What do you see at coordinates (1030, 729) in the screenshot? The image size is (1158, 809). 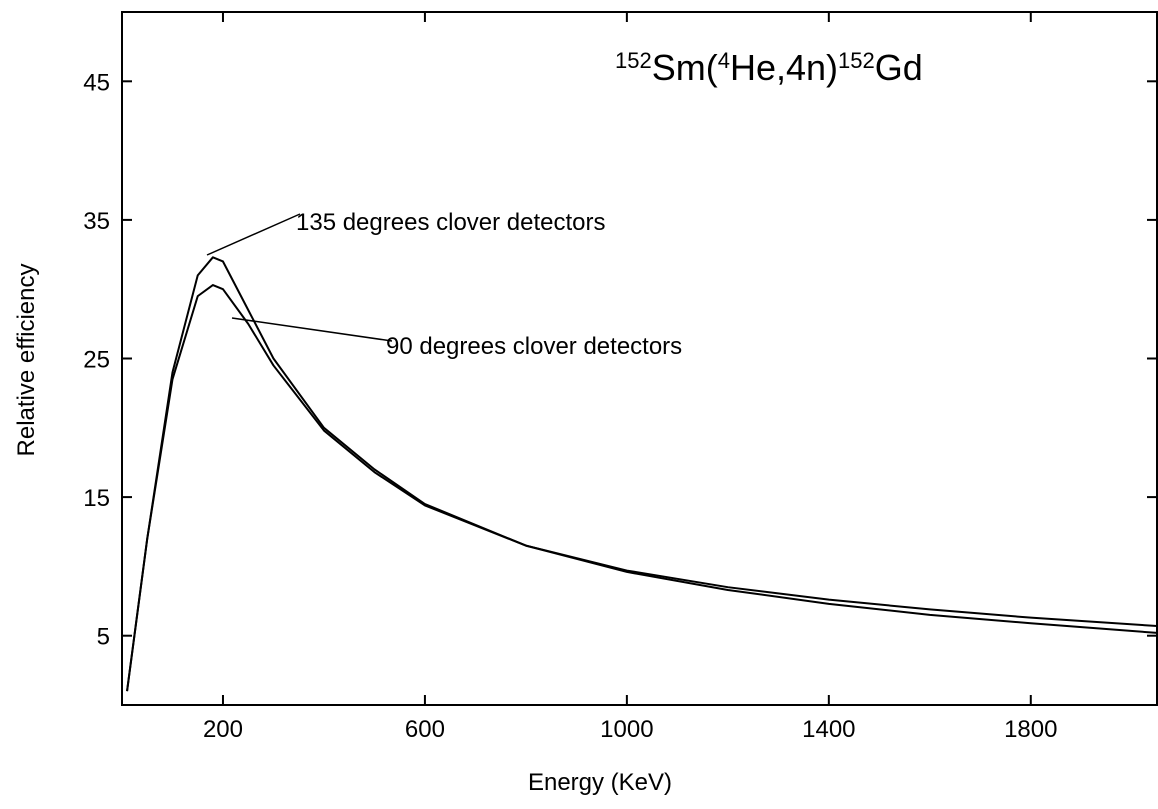 I see `x-tick-label: 1800` at bounding box center [1030, 729].